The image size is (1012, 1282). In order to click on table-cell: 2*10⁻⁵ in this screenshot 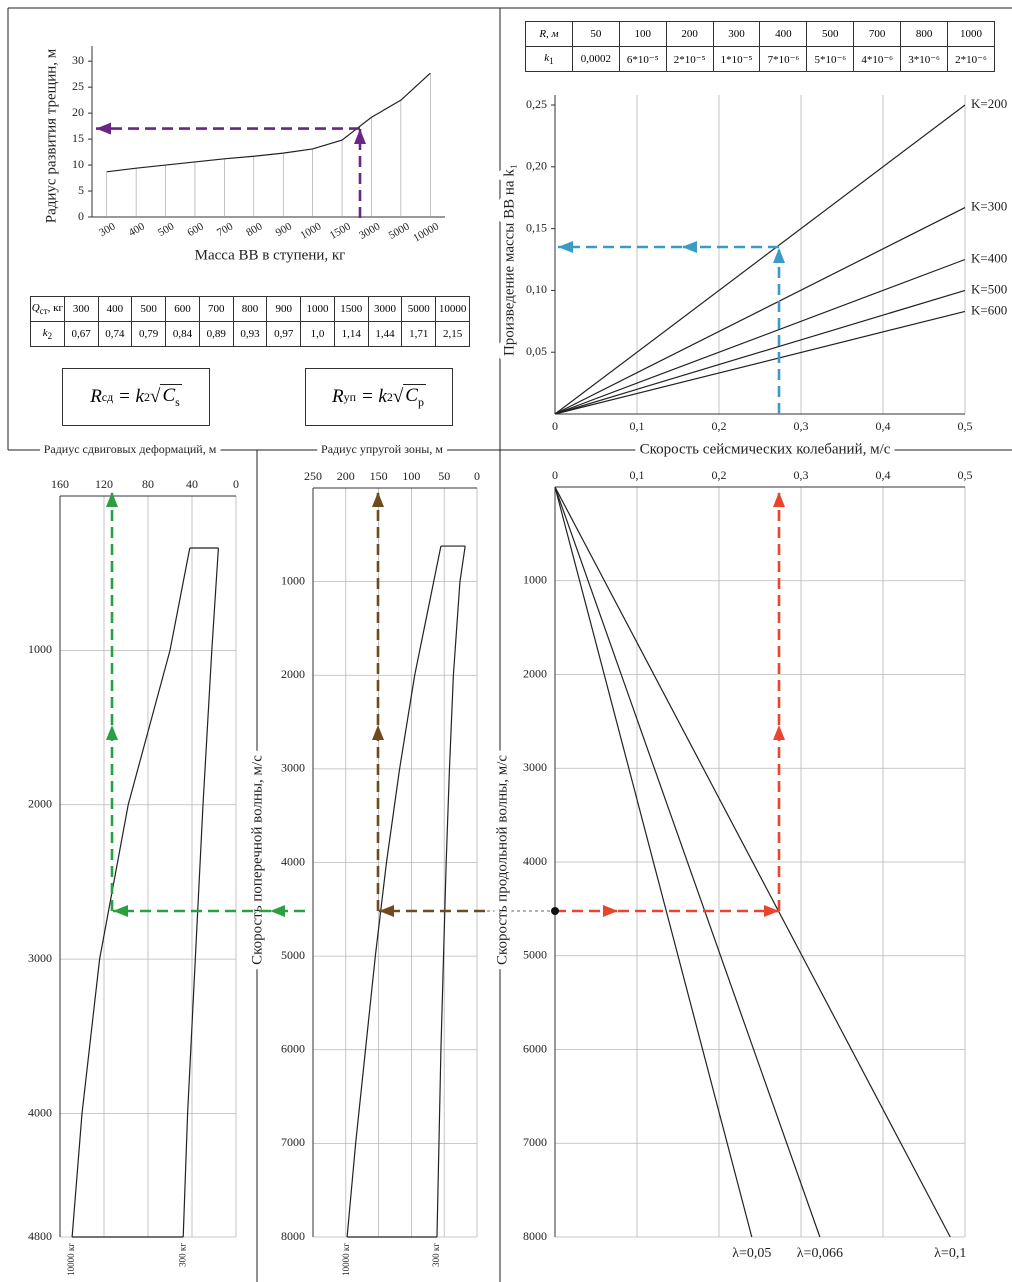, I will do `click(689, 59)`.